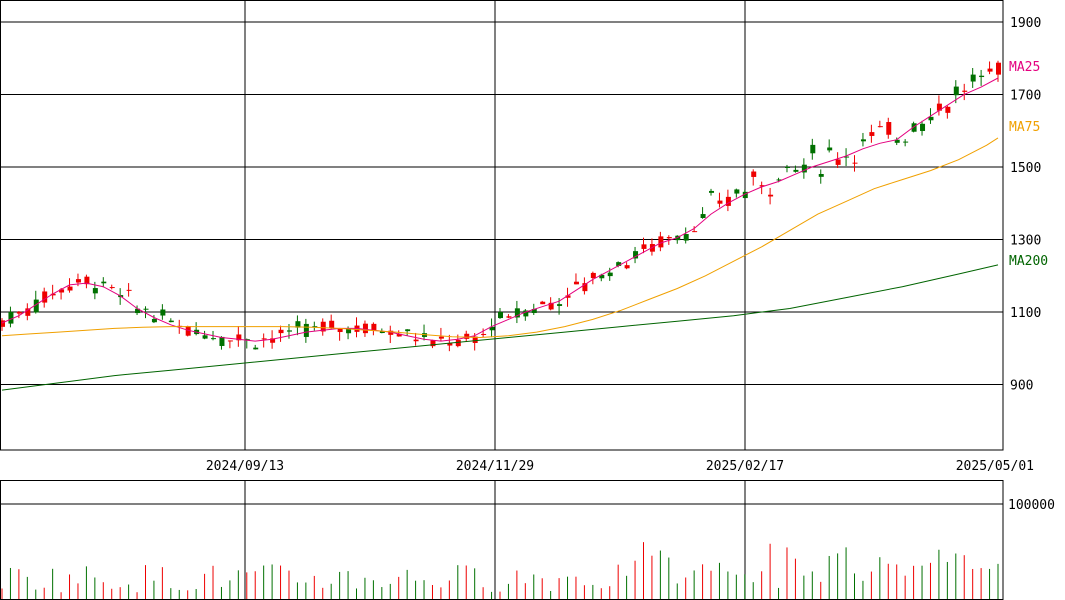 The width and height of the screenshot is (1065, 600). Describe the element at coordinates (1025, 241) in the screenshot. I see `price-tick-label: 1300` at that location.